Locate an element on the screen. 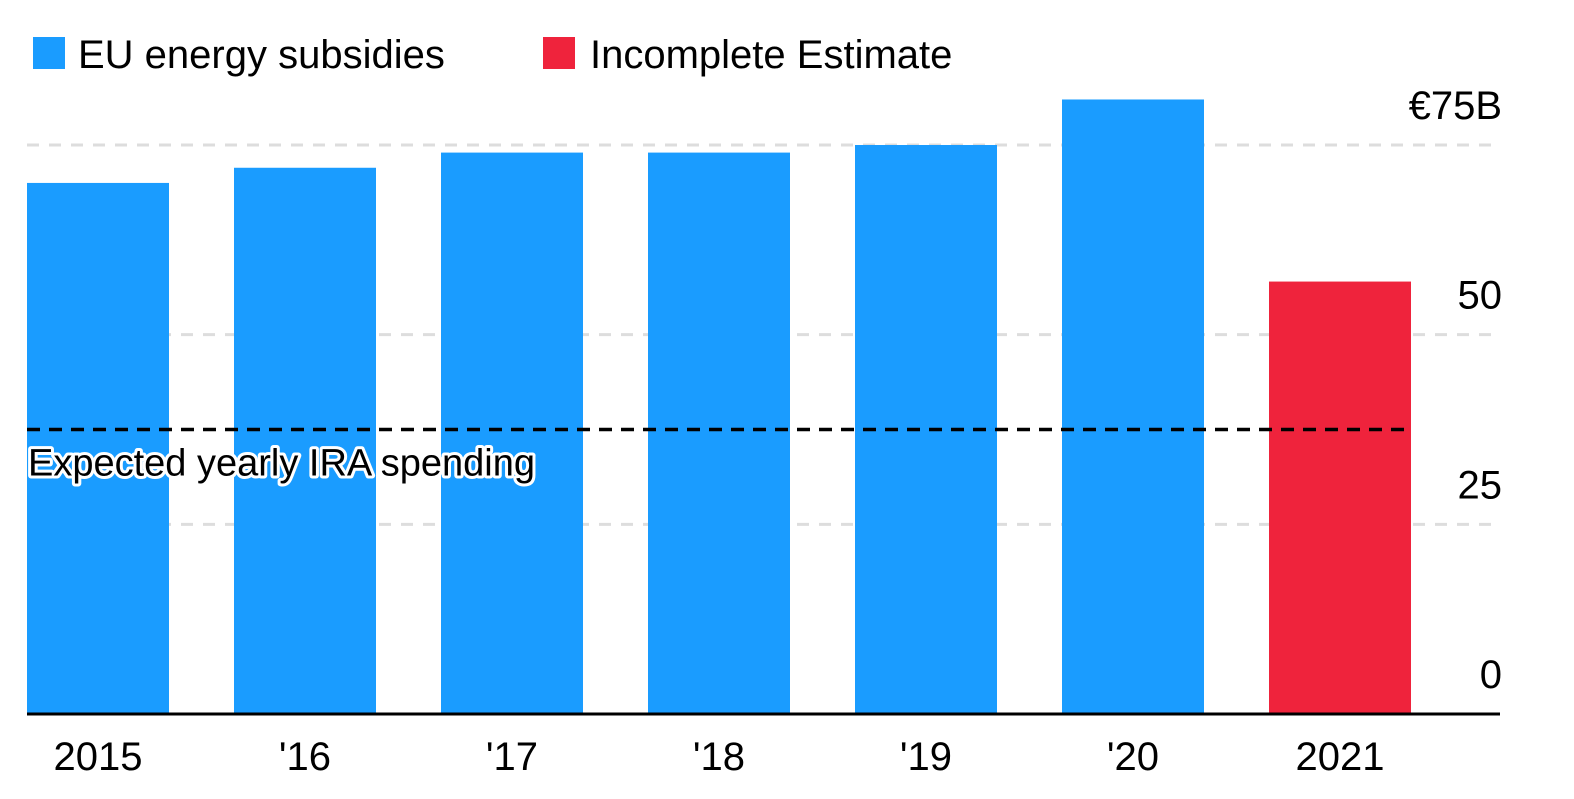 The image size is (1574, 799). legend-swatch-incomplete-estimate is located at coordinates (559, 53).